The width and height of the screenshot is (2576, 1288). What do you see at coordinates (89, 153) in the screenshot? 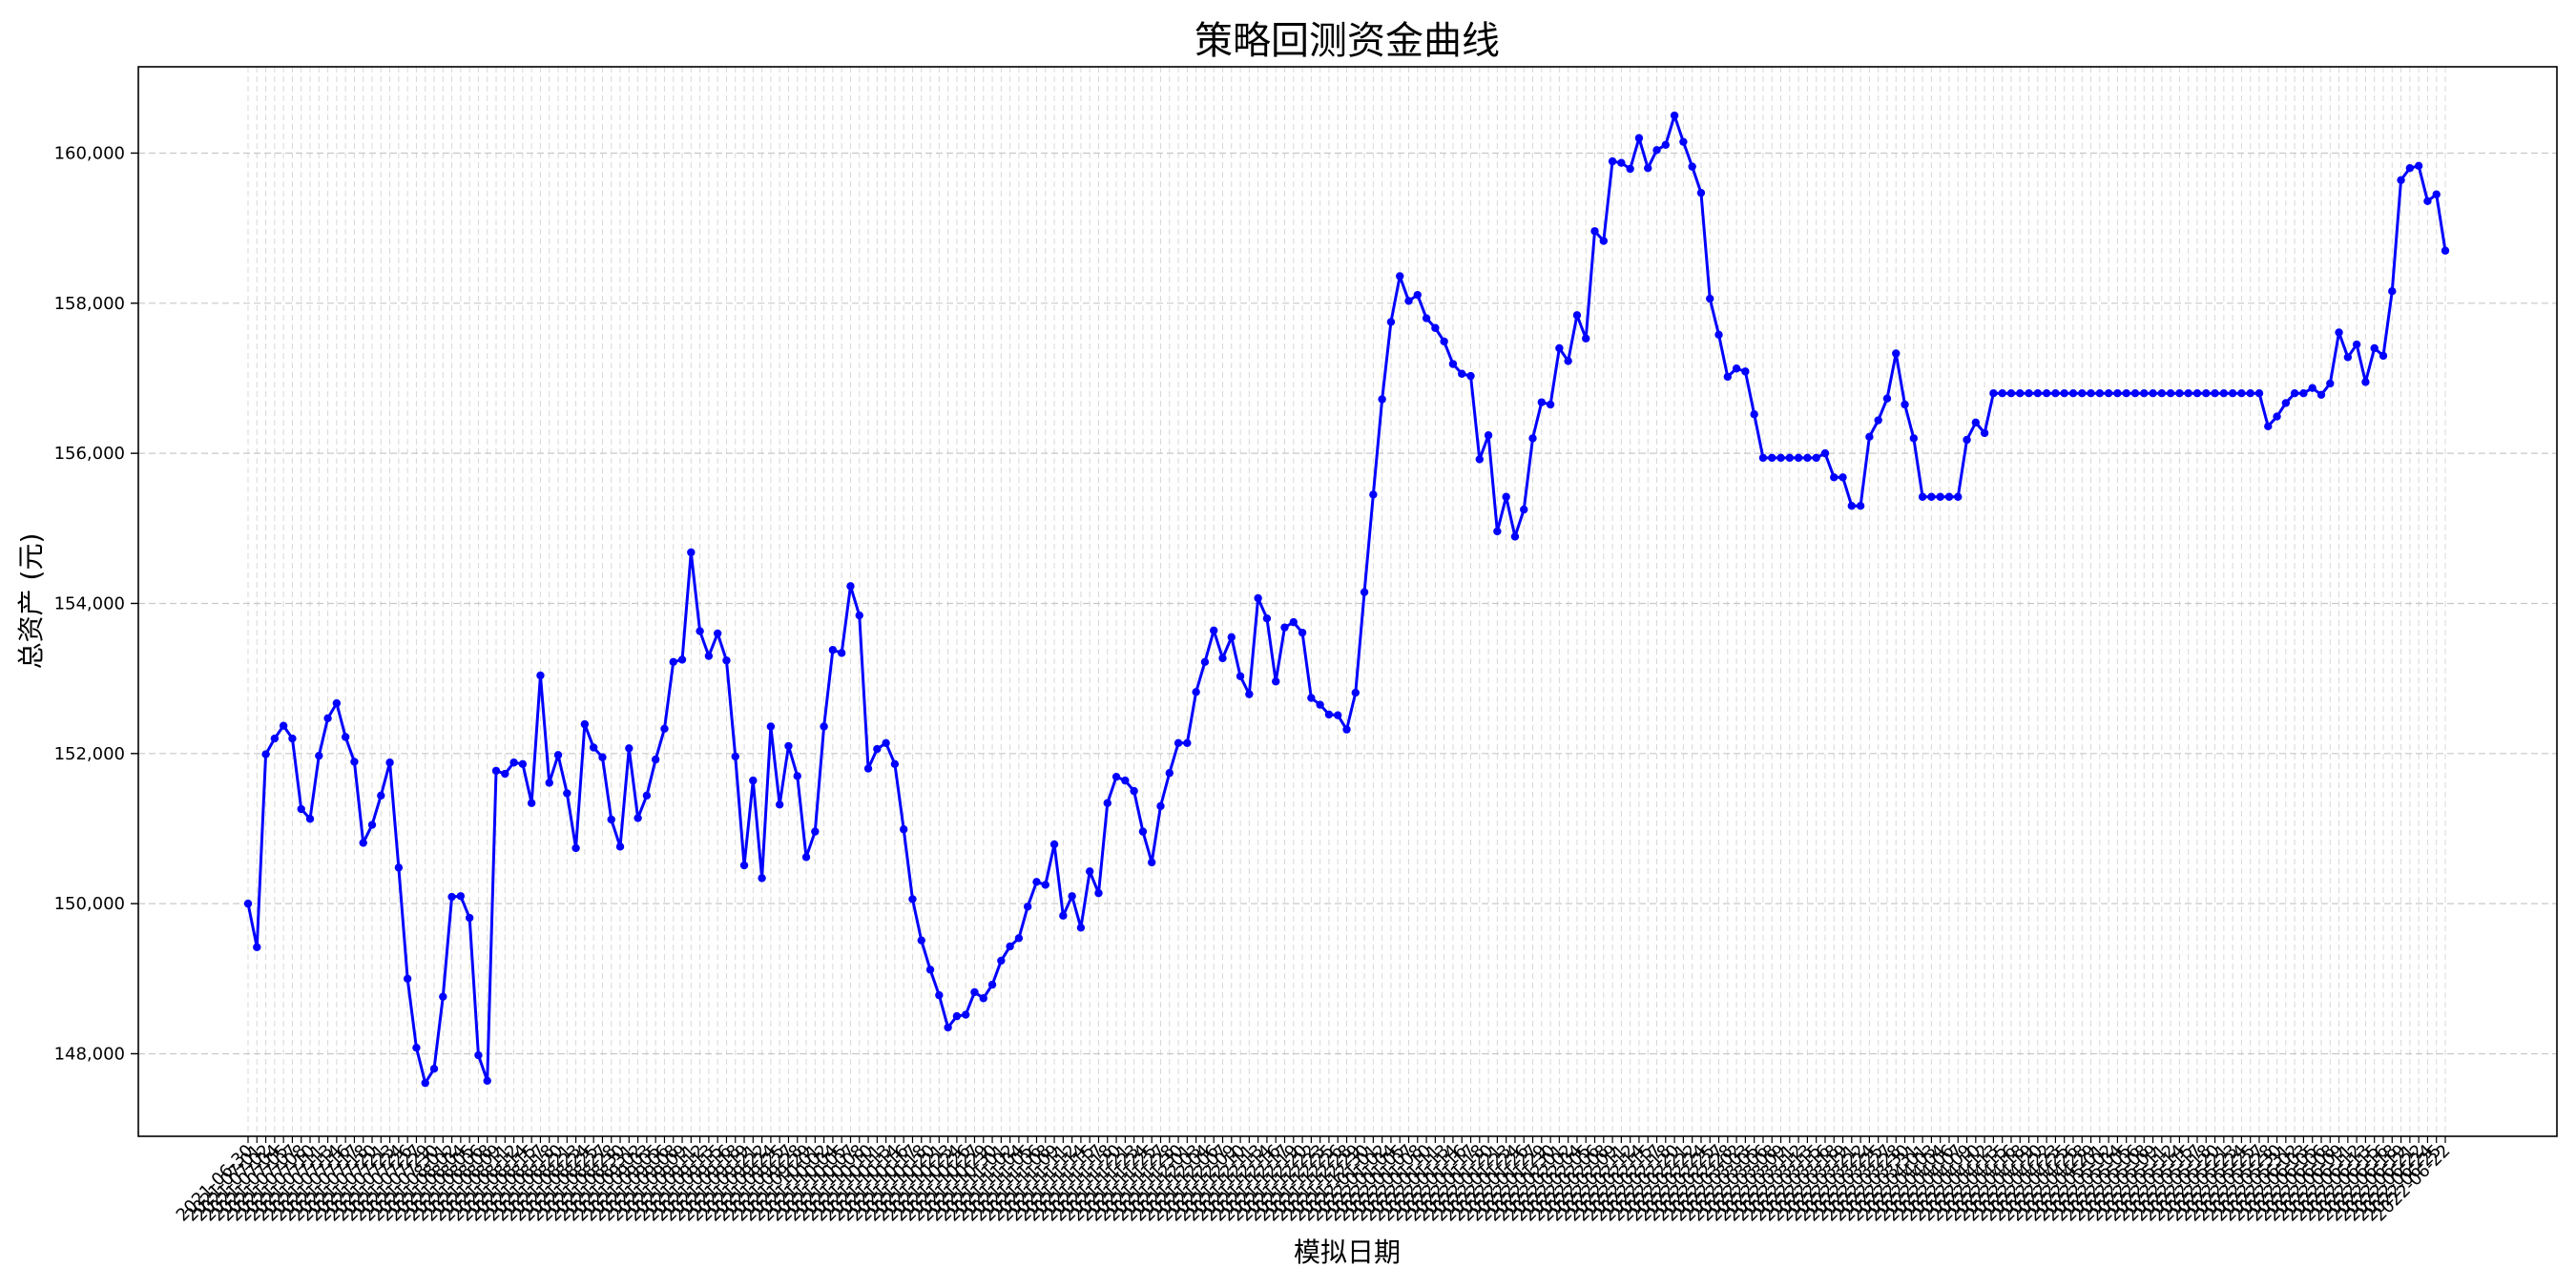
I see `y-tick-label: 160,000` at bounding box center [89, 153].